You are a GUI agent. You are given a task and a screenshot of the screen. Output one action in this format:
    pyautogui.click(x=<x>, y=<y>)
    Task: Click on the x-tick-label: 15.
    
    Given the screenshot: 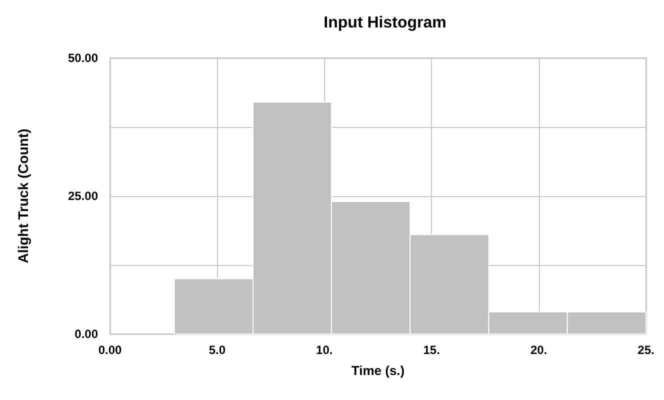 What is the action you would take?
    pyautogui.click(x=431, y=350)
    